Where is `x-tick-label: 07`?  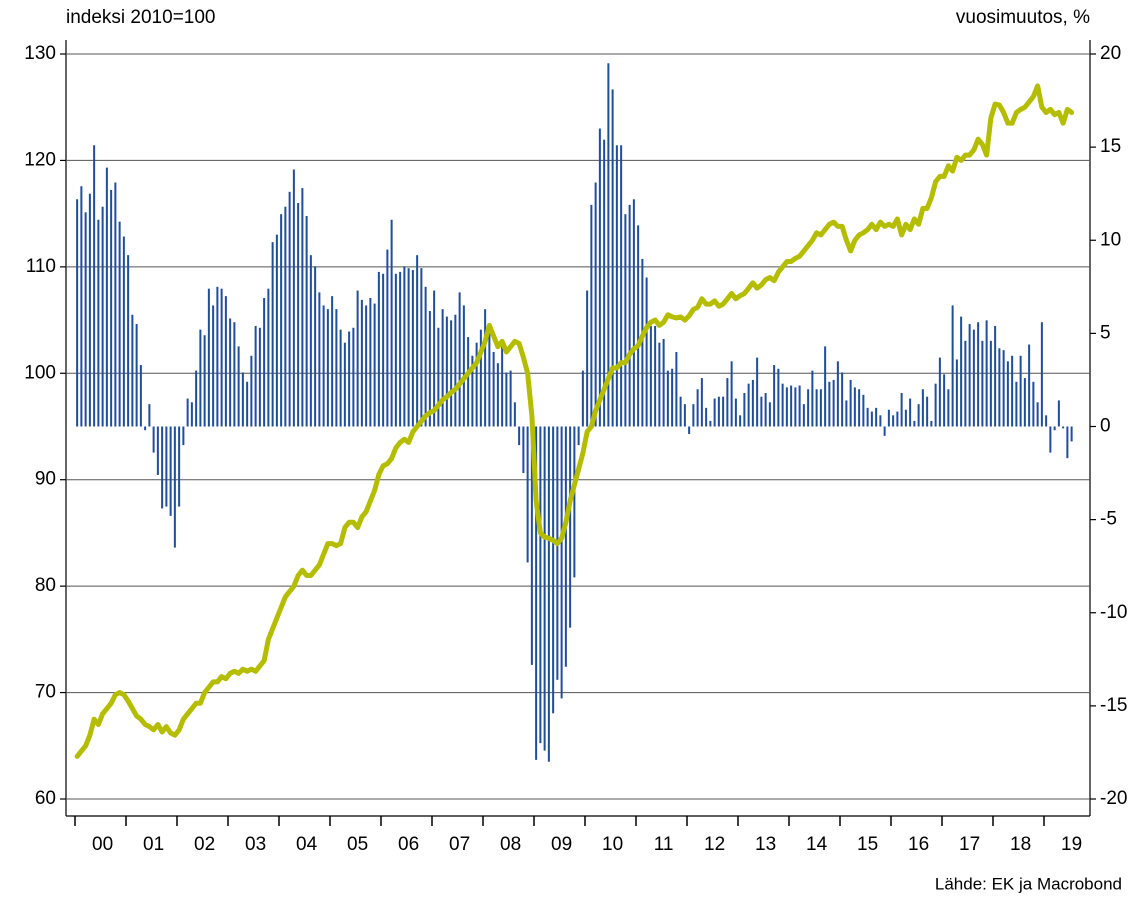
x-tick-label: 07 is located at coordinates (459, 844).